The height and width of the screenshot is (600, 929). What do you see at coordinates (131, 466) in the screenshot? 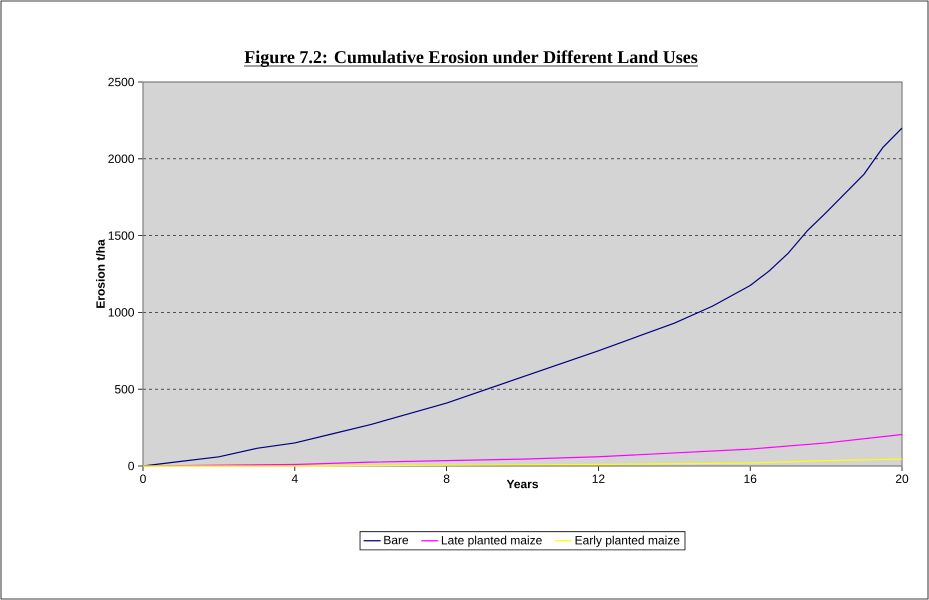
I see `y-tick-label: 0` at bounding box center [131, 466].